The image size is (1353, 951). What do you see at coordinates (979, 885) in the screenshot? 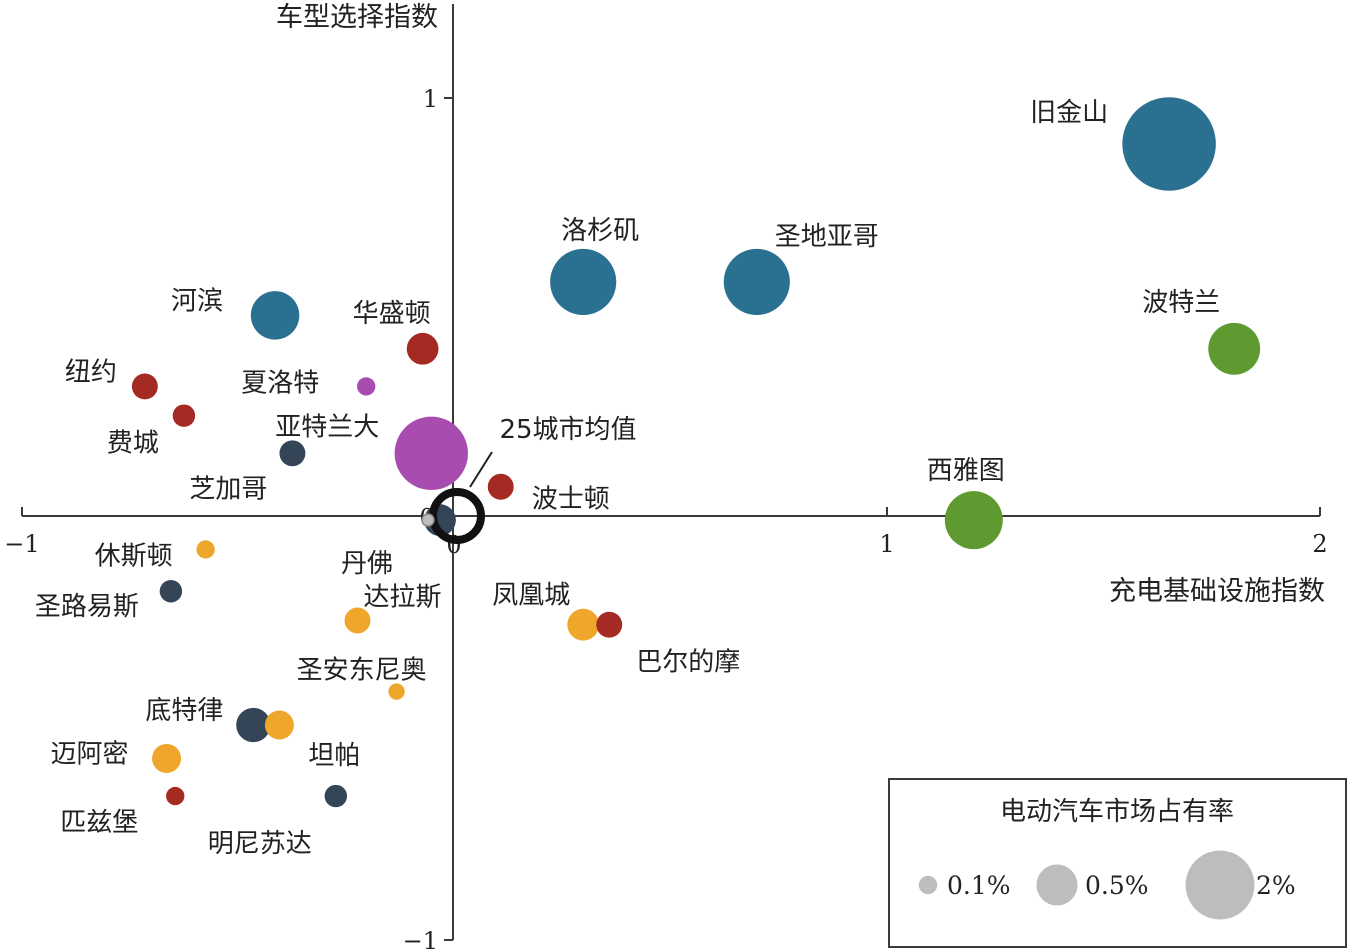
I see `legend-label: 0.1%` at bounding box center [979, 885].